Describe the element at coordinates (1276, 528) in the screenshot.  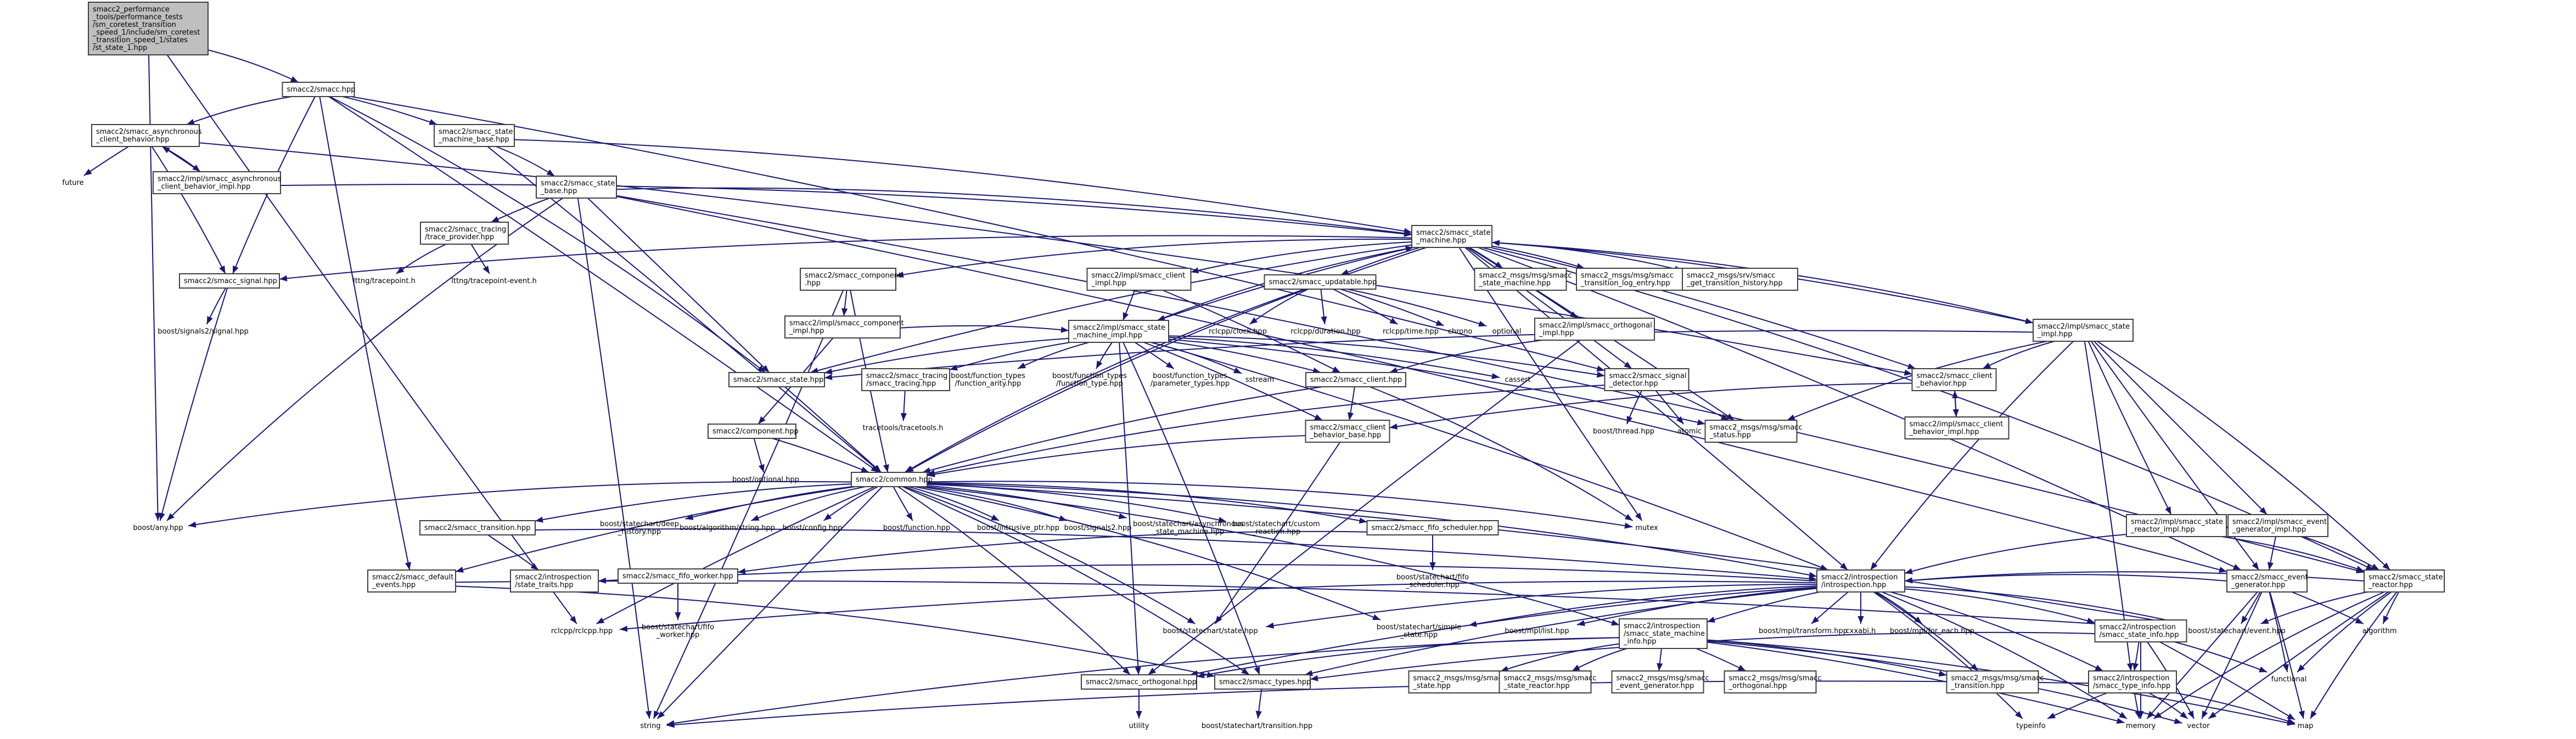
I see `node-custom-reaction: boost/statechart/custom_reaction.hpp` at that location.